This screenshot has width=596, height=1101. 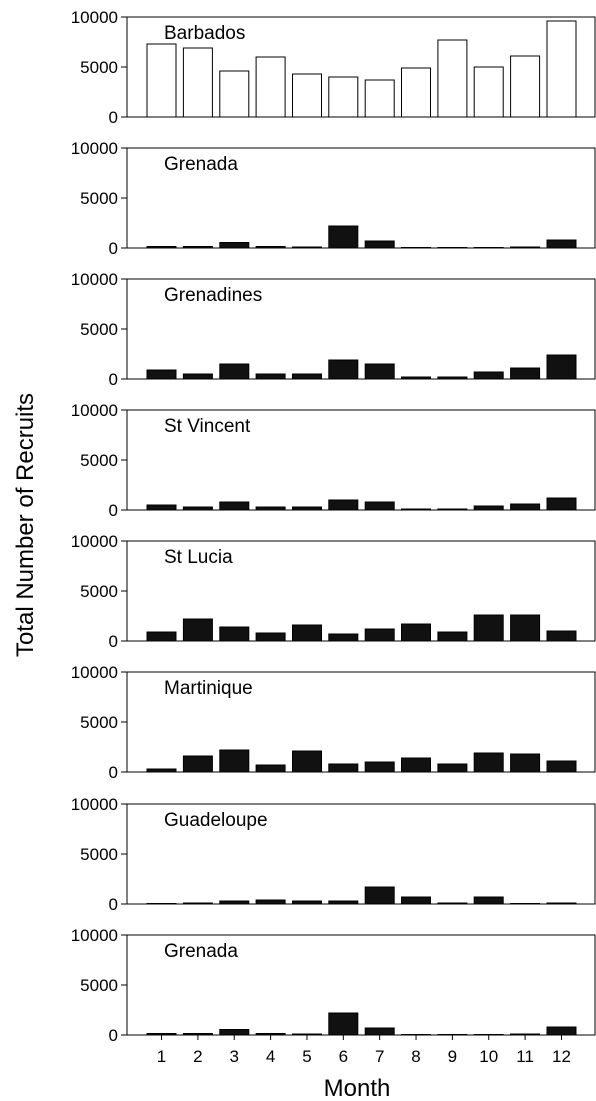 What do you see at coordinates (343, 1056) in the screenshot?
I see `x-tick-label: 6` at bounding box center [343, 1056].